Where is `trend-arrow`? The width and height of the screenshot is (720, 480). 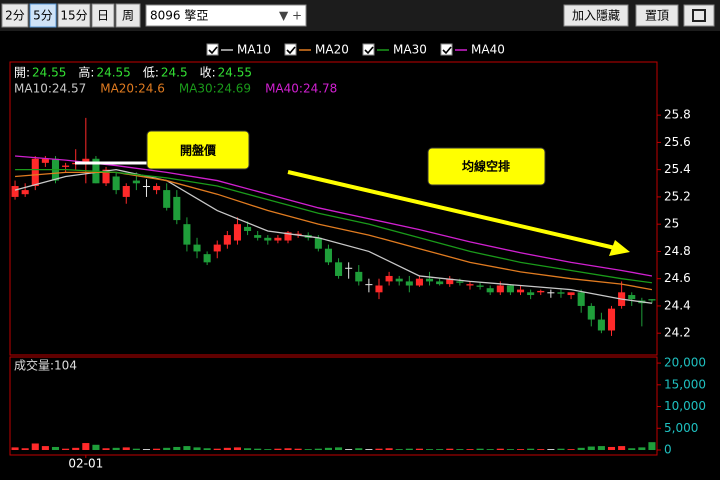
trend-arrow is located at coordinates (451, 210).